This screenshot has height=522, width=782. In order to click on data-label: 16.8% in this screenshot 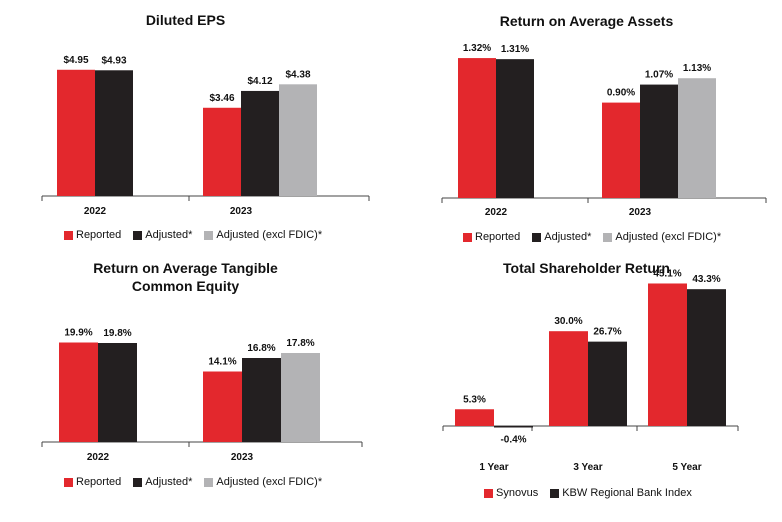, I will do `click(261, 348)`.